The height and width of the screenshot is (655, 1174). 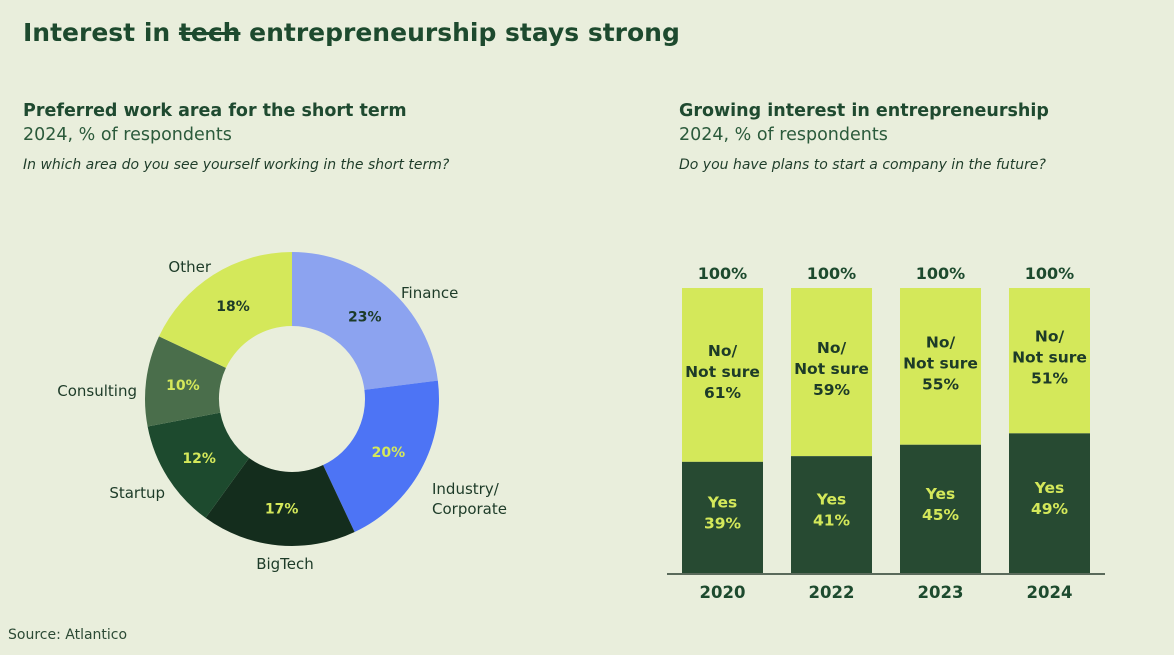 What do you see at coordinates (1050, 498) in the screenshot?
I see `bar-yes-label-2024: Yes 49%` at bounding box center [1050, 498].